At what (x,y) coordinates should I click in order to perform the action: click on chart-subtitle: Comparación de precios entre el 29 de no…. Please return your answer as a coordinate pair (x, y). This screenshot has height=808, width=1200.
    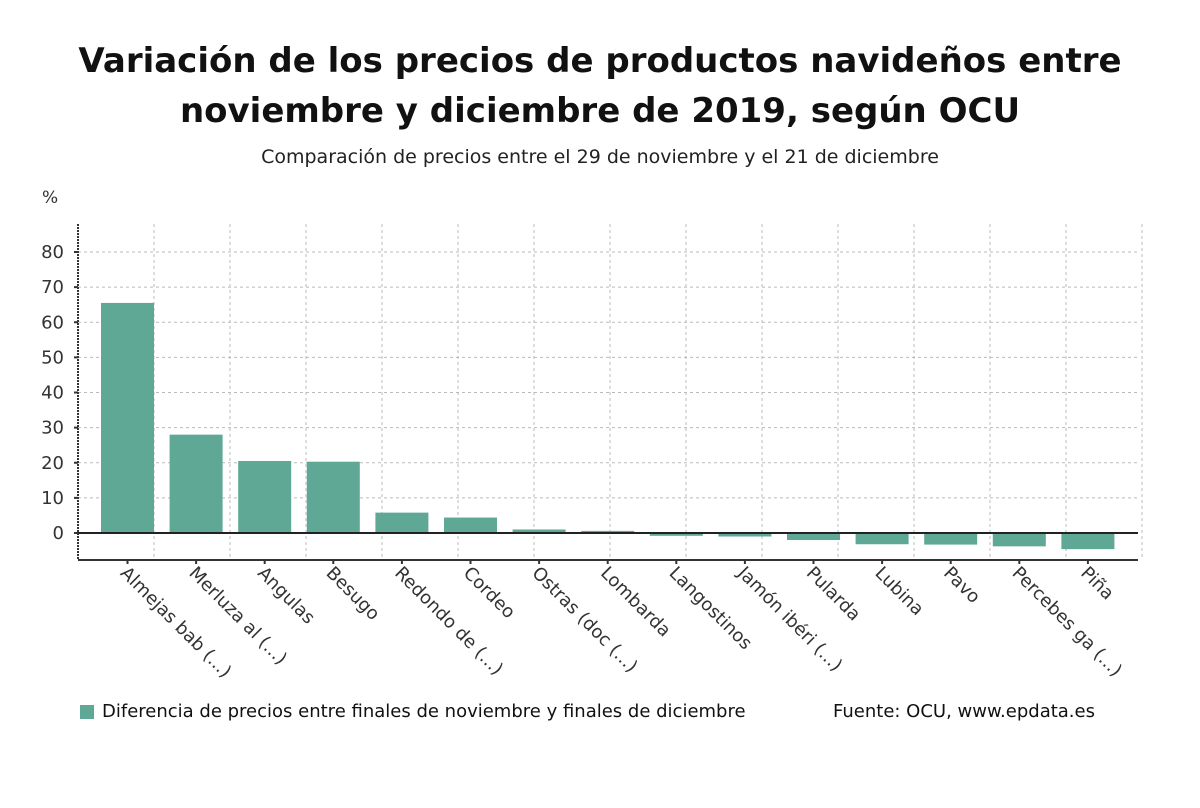
    Looking at the image, I should click on (600, 157).